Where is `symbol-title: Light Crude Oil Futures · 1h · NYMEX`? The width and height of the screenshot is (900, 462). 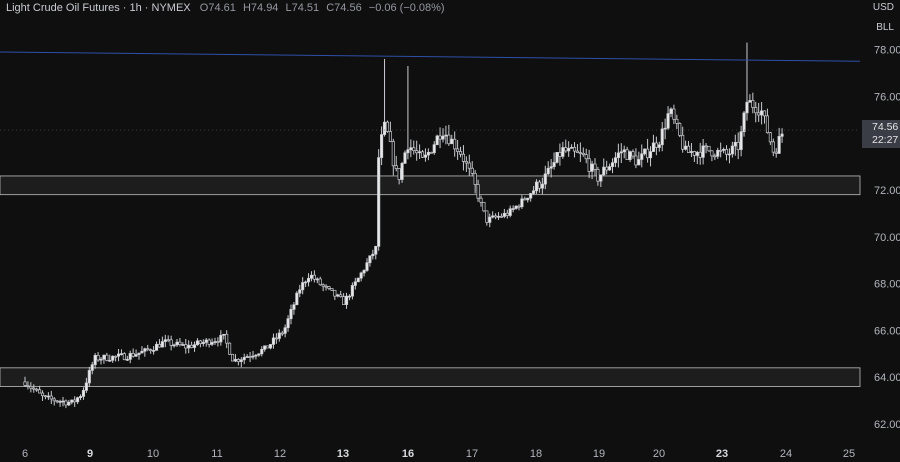 symbol-title: Light Crude Oil Futures · 1h · NYMEX is located at coordinates (98, 8).